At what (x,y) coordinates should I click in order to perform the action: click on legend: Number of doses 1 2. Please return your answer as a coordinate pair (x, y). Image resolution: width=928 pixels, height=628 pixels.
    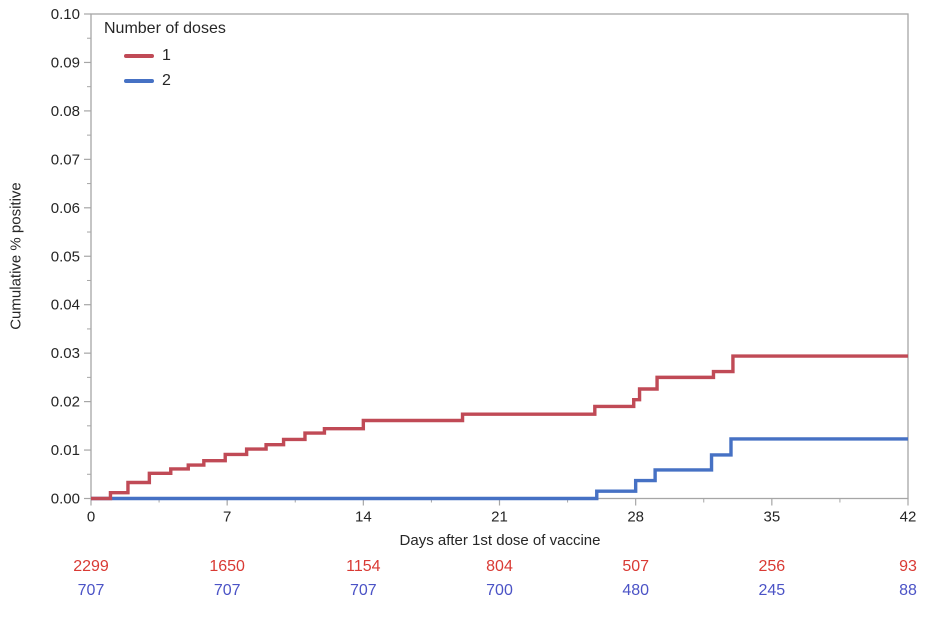
    Looking at the image, I should click on (165, 56).